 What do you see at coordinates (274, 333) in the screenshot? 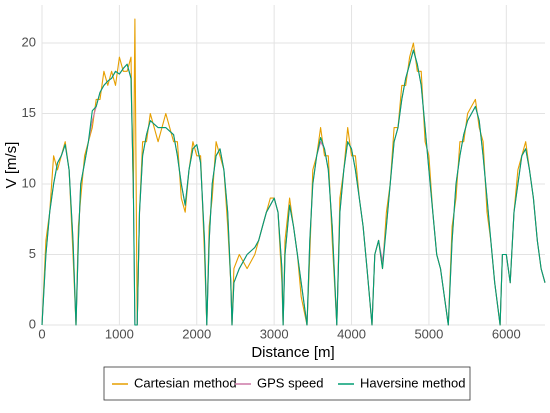
I see `x-tick-label: 3000` at bounding box center [274, 333].